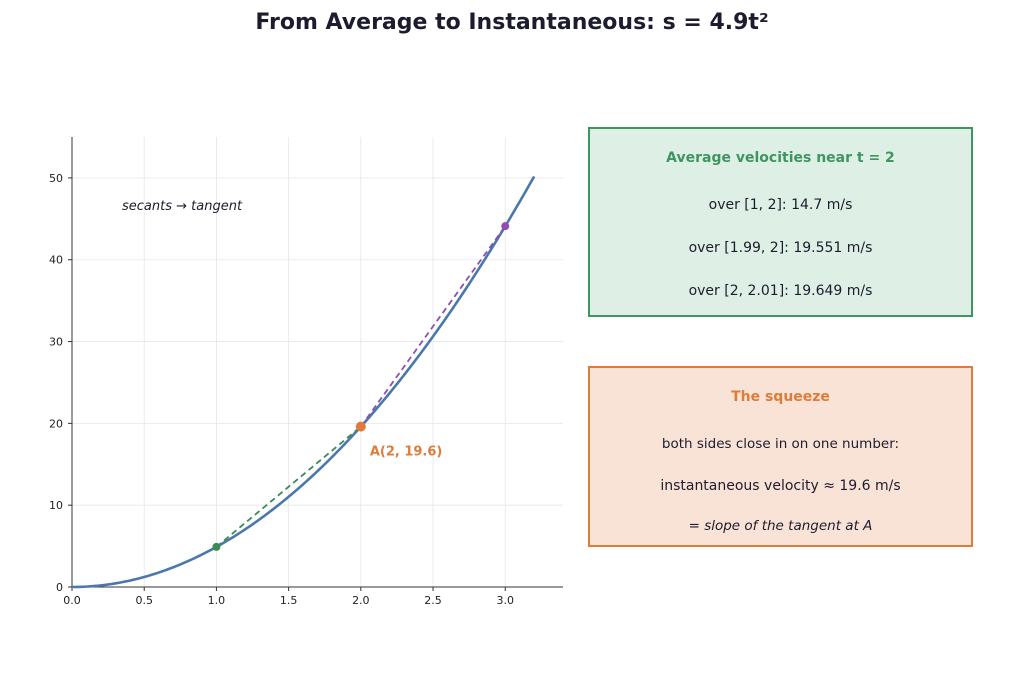  I want to click on average-velocity-line-3: over [2, 2.01]: 19.649 m/s, so click(780, 291).